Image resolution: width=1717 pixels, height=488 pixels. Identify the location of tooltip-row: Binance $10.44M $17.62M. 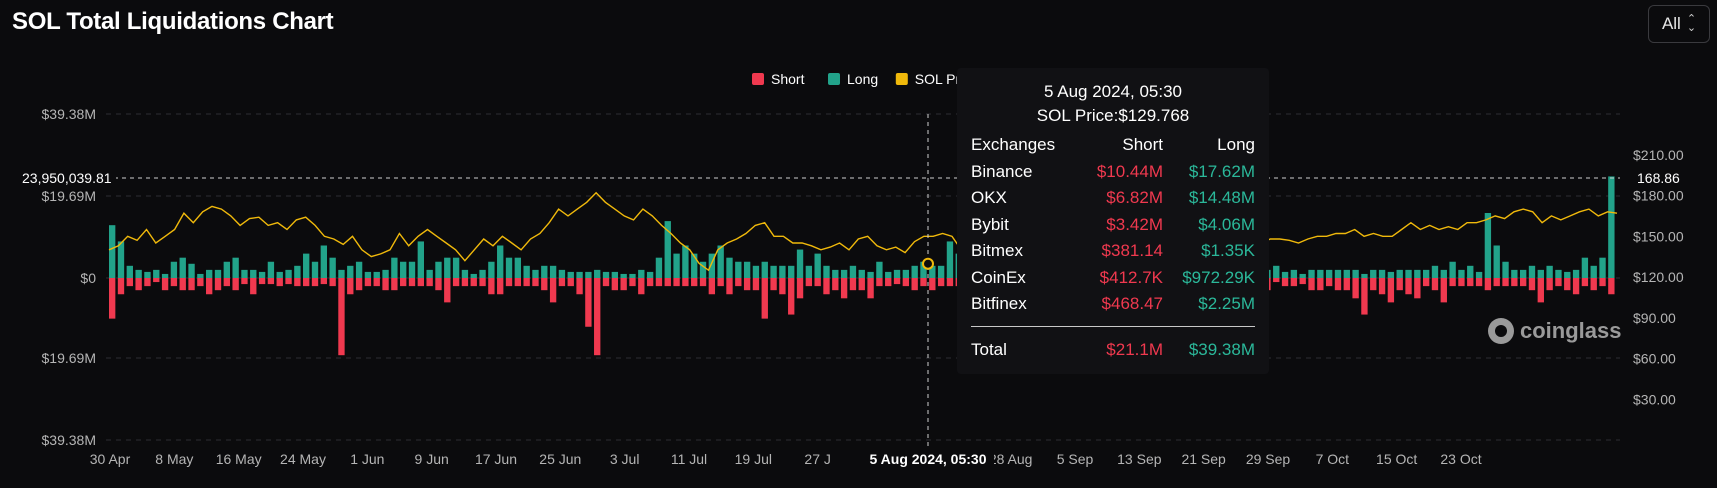
(1113, 172).